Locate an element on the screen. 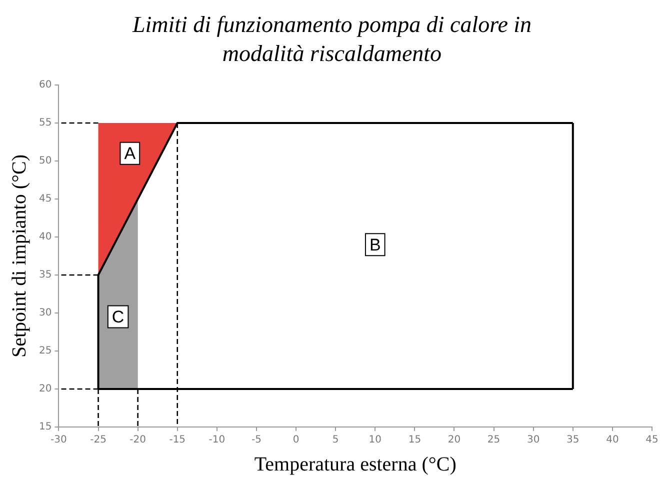  x-tick-label: 20 is located at coordinates (454, 440).